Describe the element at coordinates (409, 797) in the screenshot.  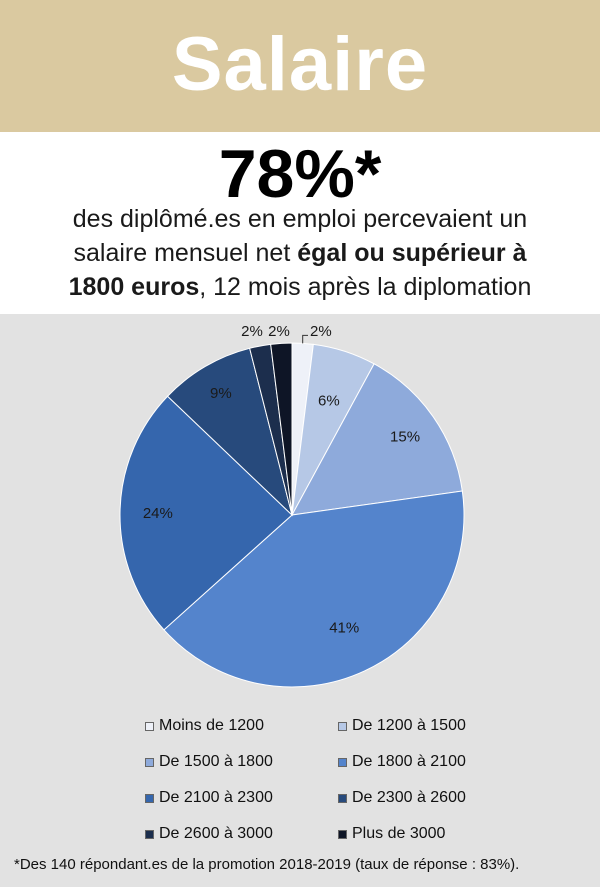
I see `legend-label: De 2300 à 2600` at that location.